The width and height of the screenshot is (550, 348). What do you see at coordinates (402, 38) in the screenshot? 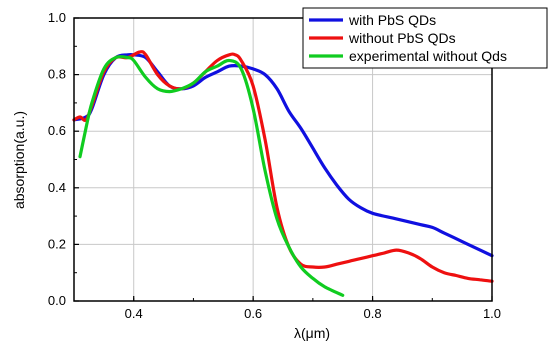
I see `legend-label-2: without PbS QDs` at bounding box center [402, 38].